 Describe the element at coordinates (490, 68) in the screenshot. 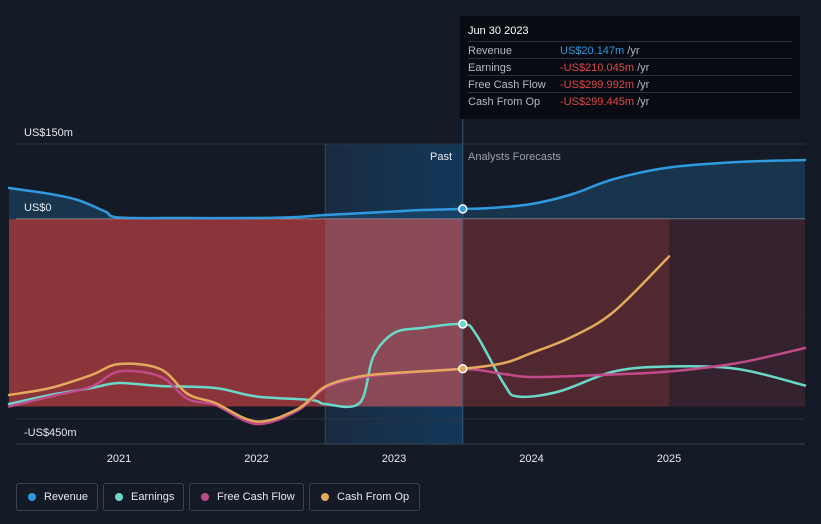

I see `tooltip-label: Earnings` at that location.